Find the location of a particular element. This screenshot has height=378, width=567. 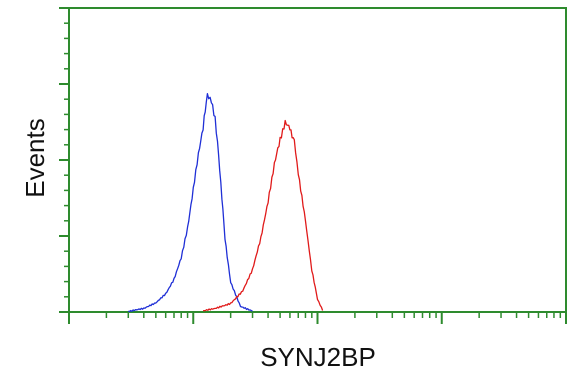

series-2-line is located at coordinates (263, 215).